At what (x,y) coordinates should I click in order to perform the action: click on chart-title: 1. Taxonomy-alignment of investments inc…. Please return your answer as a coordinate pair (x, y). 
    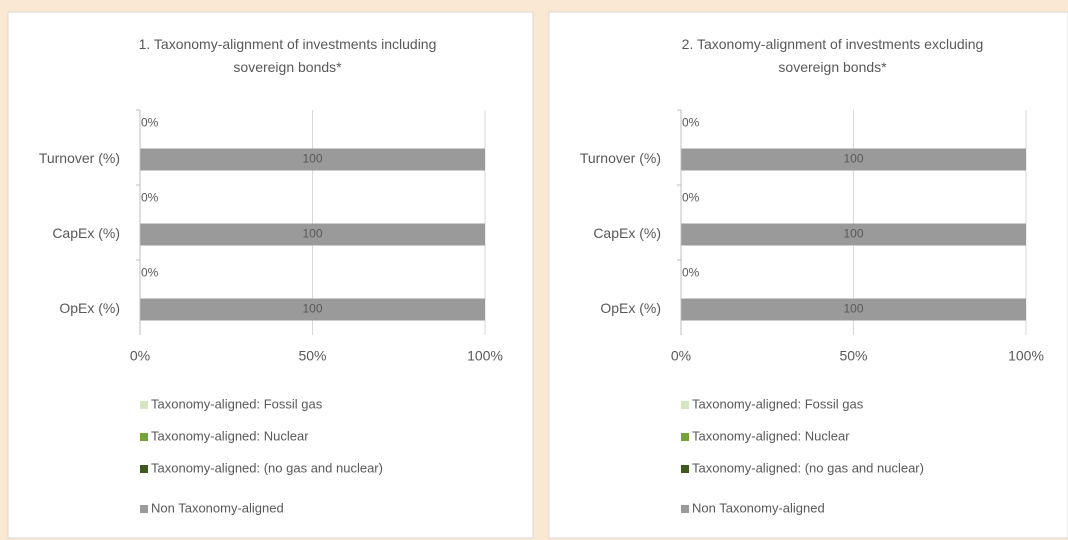
    Looking at the image, I should click on (288, 55).